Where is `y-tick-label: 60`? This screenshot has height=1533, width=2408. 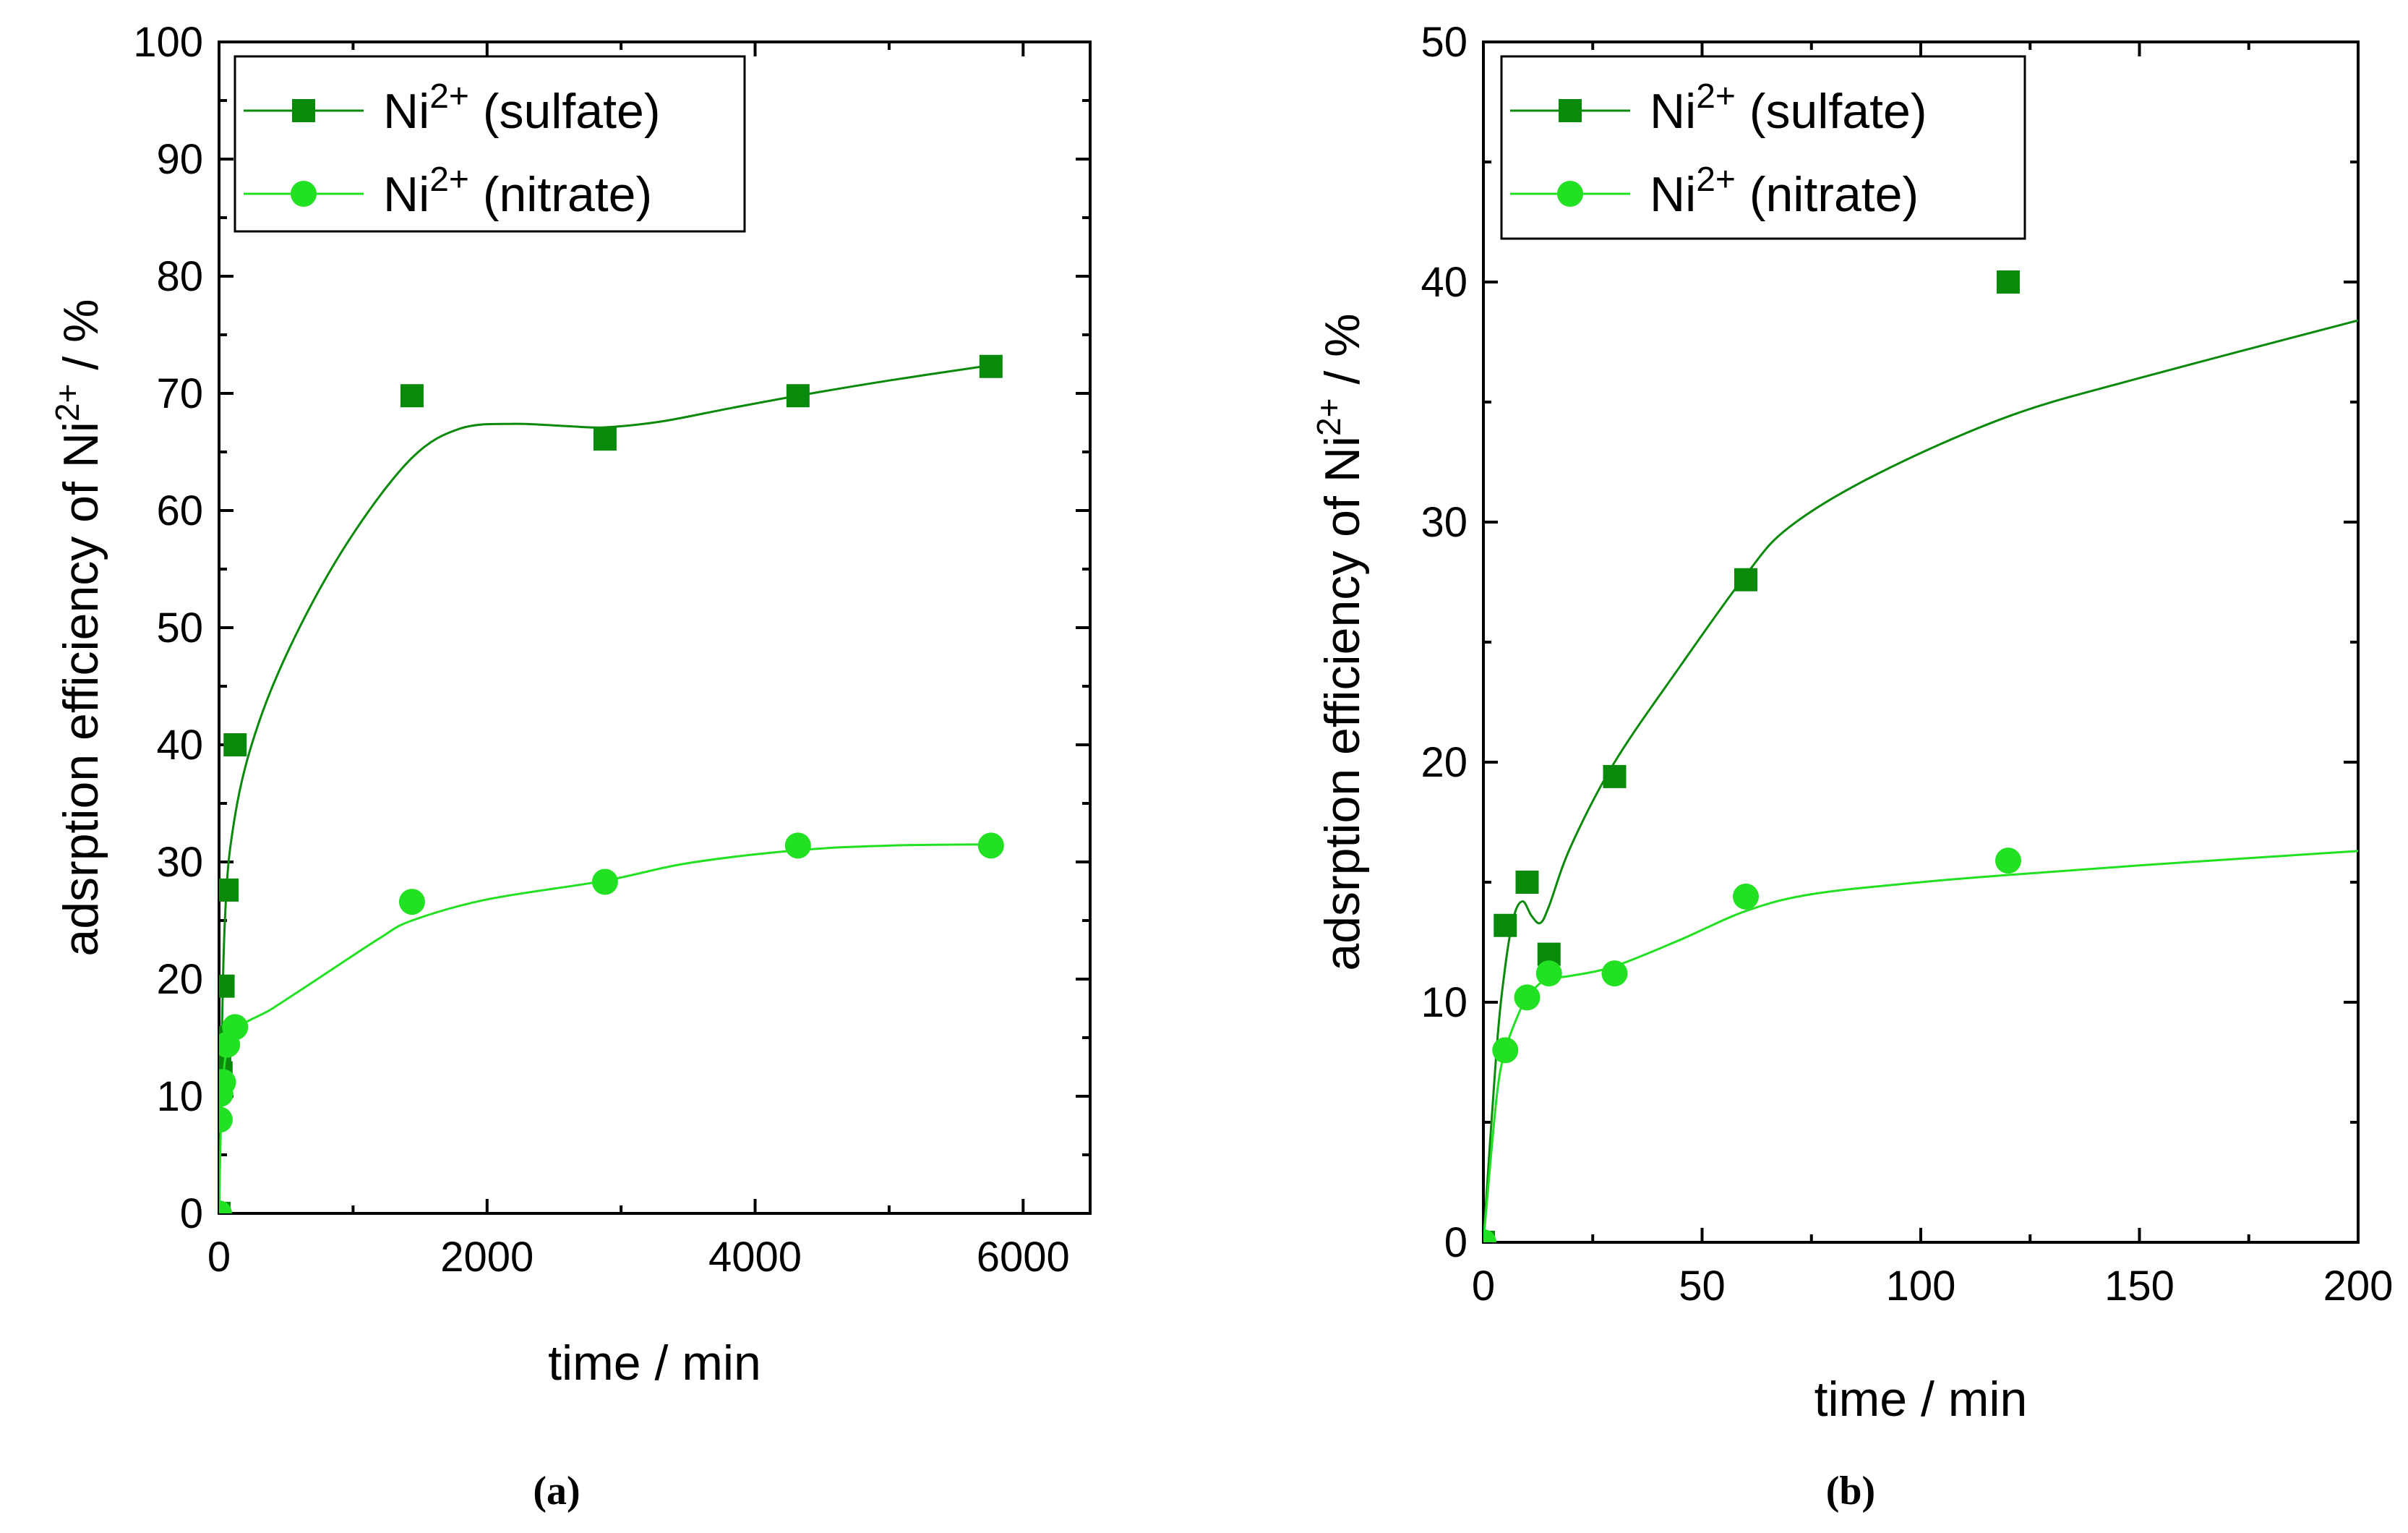
y-tick-label: 60 is located at coordinates (179, 510).